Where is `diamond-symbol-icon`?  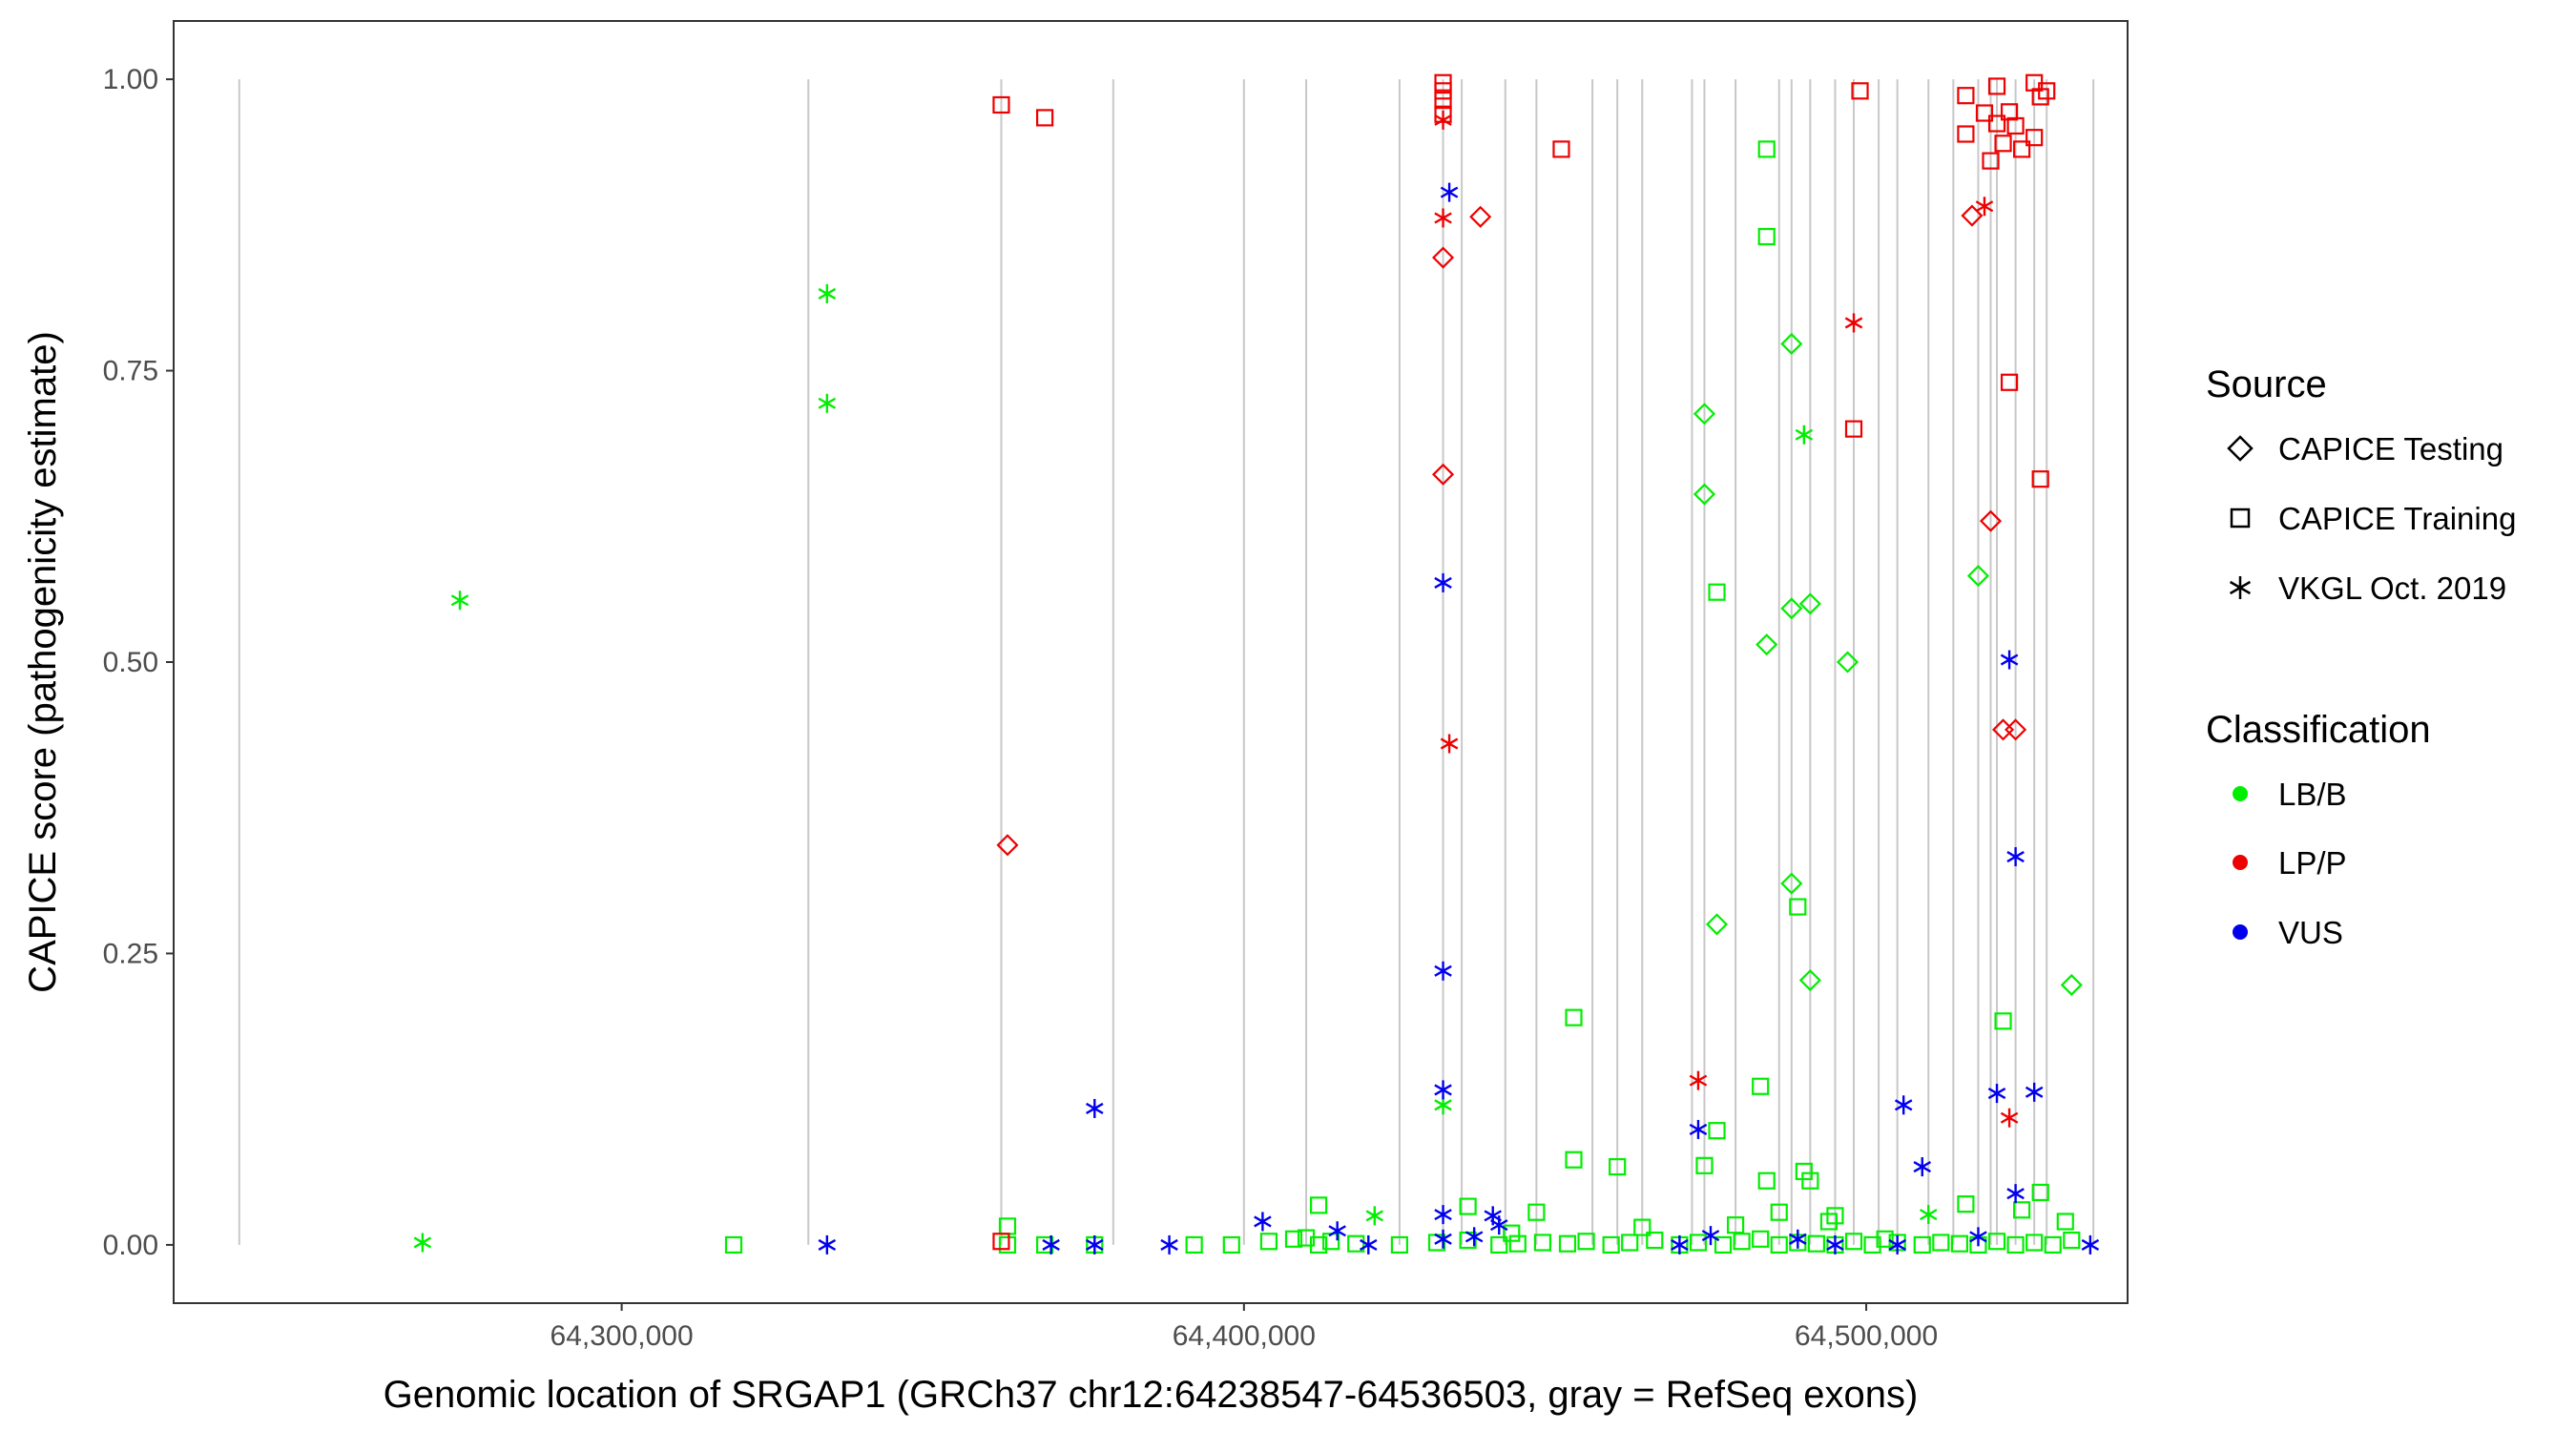
diamond-symbol-icon is located at coordinates (2240, 448).